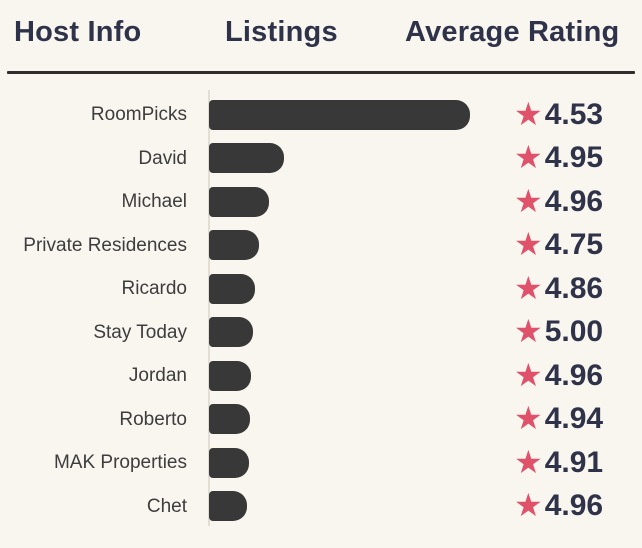  Describe the element at coordinates (162, 158) in the screenshot. I see `host-label: David` at that location.